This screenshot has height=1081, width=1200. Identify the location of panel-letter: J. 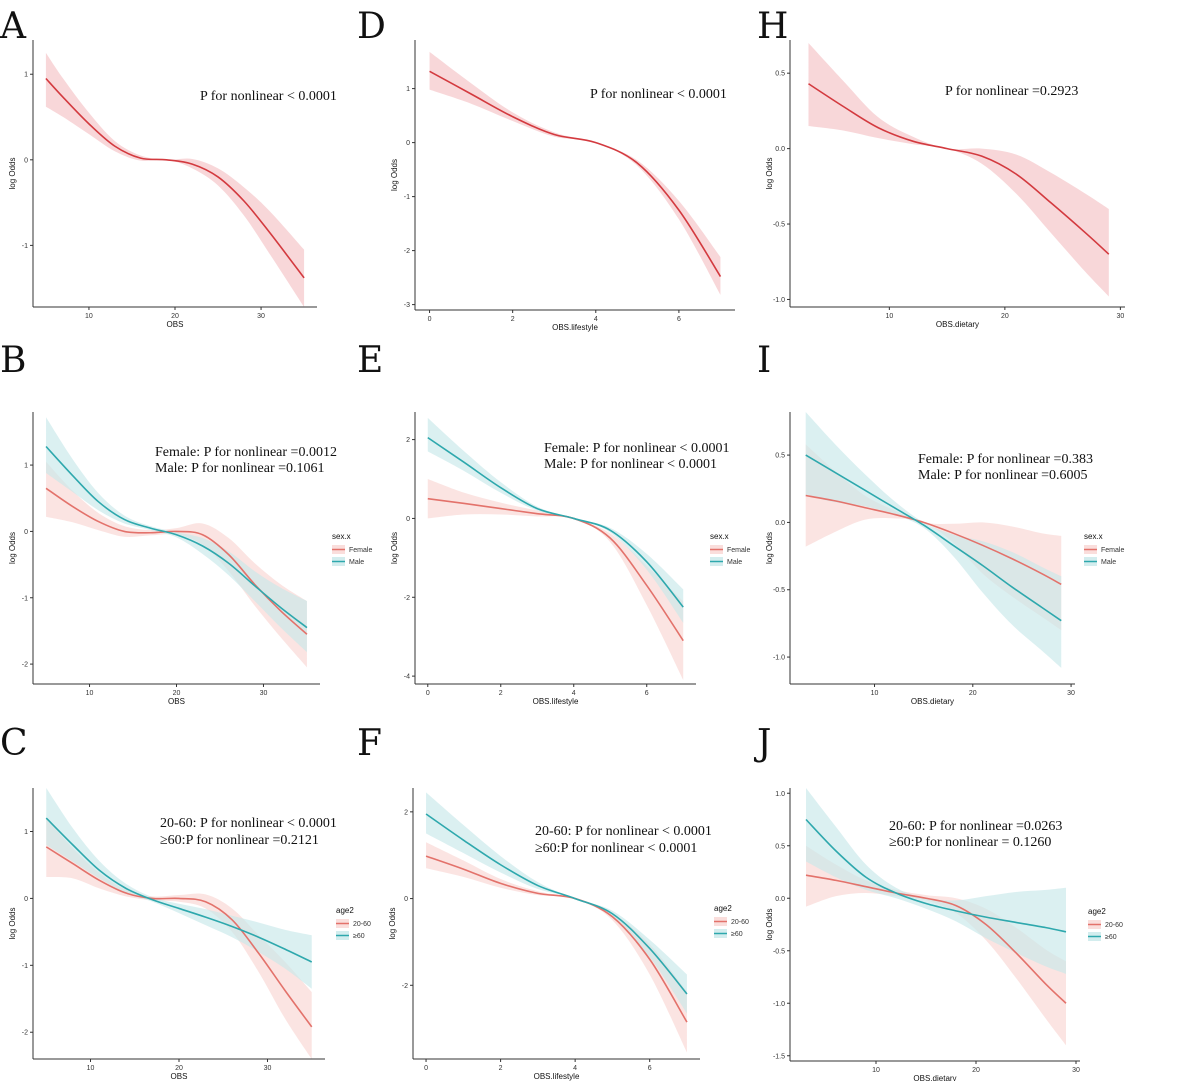
(762, 743).